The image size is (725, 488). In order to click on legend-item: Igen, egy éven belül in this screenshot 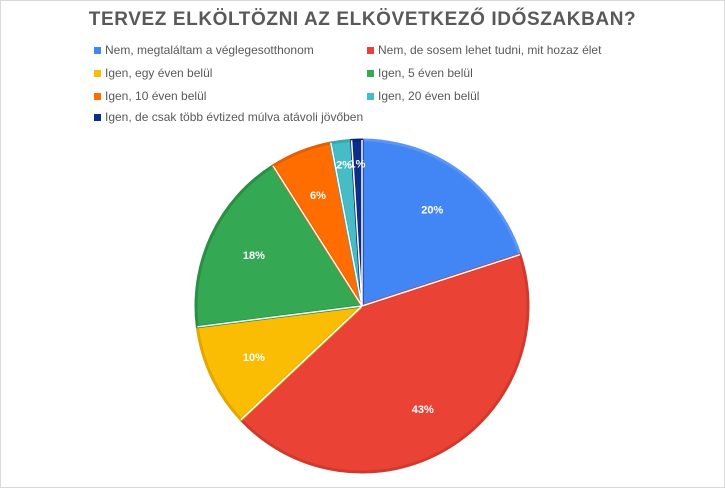, I will do `click(153, 73)`.